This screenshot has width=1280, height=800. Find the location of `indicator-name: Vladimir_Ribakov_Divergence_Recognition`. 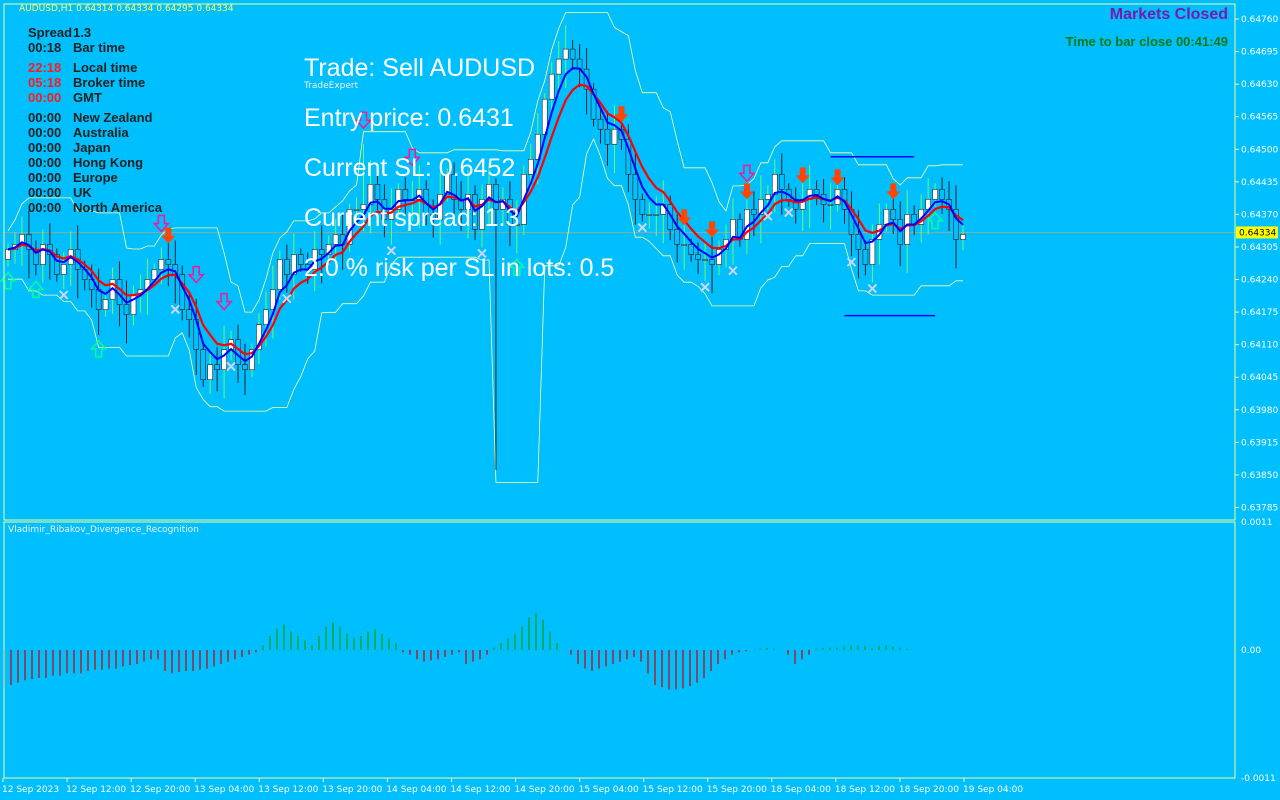

indicator-name: Vladimir_Ribakov_Divergence_Recognition is located at coordinates (103, 530).